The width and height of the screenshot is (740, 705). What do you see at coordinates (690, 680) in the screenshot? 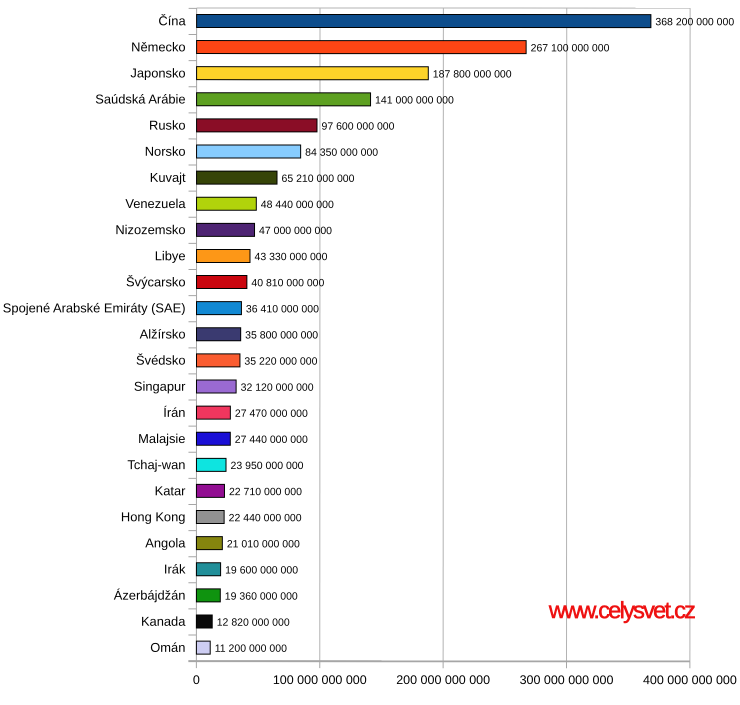
I see `svg-text: 400 000 000 000` at bounding box center [690, 680].